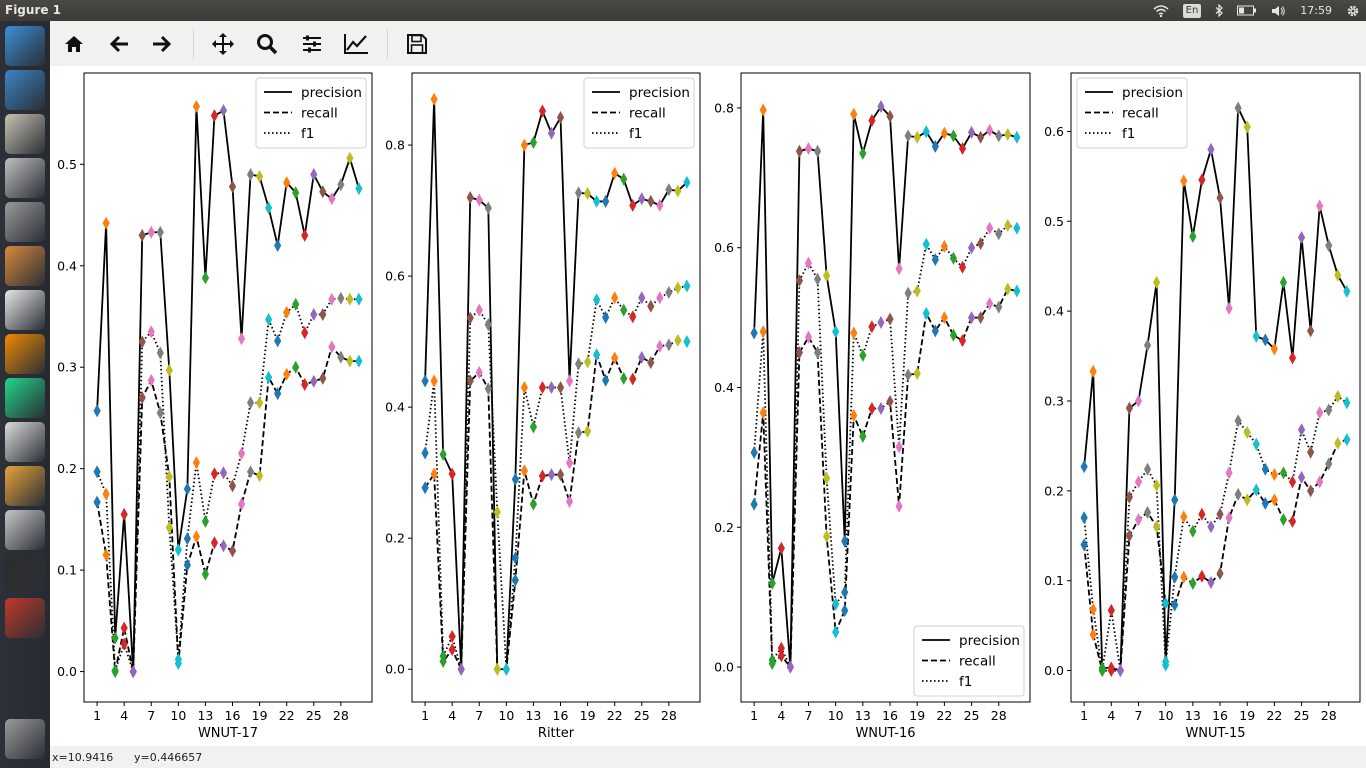 Image resolution: width=1366 pixels, height=768 pixels. I want to click on save-icon, so click(417, 44).